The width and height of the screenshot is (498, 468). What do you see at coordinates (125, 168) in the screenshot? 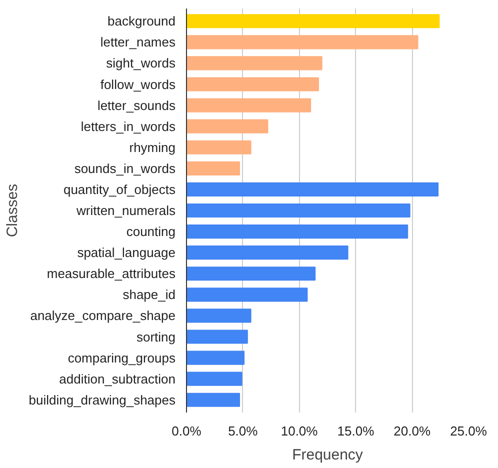
I see `y-tick-label: sounds_in_words` at bounding box center [125, 168].